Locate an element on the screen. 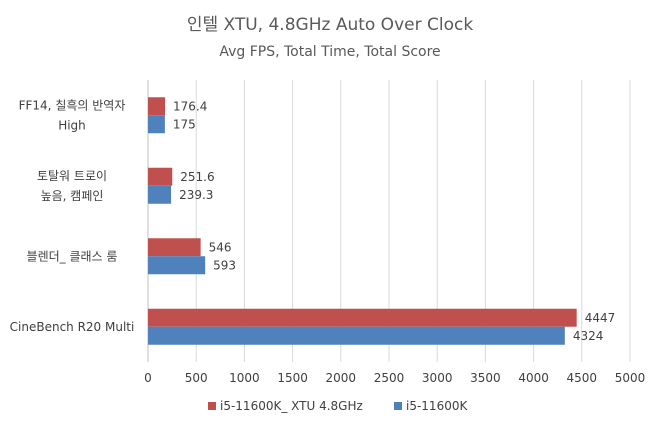  category-label: 높음, 캠페인 is located at coordinates (72, 196).